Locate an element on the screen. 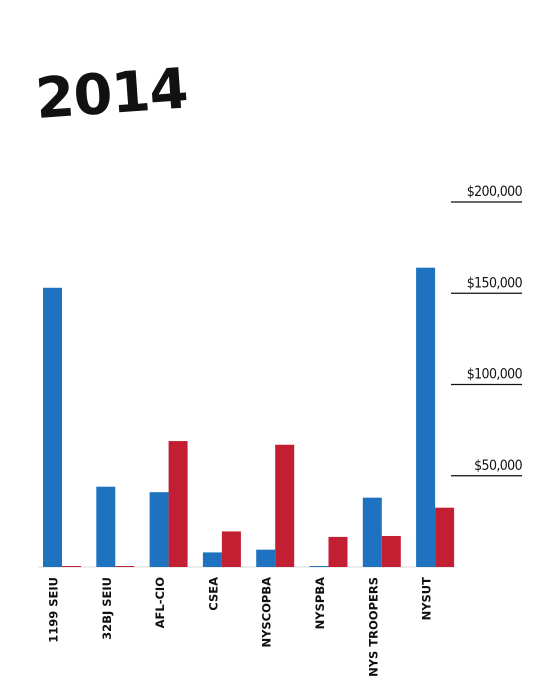 The image size is (533, 680). category-label: NYS TROOPERS is located at coordinates (373, 627).